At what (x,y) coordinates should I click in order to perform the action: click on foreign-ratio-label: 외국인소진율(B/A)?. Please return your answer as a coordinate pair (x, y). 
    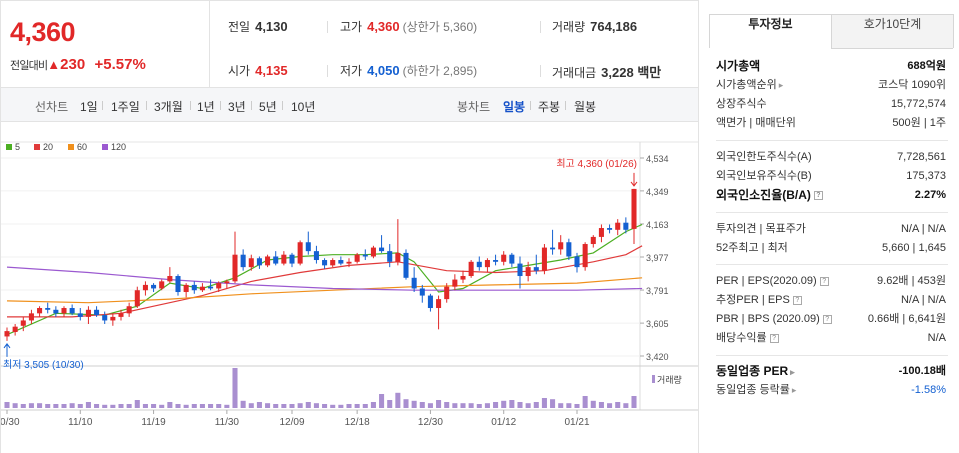
    Looking at the image, I should click on (769, 195).